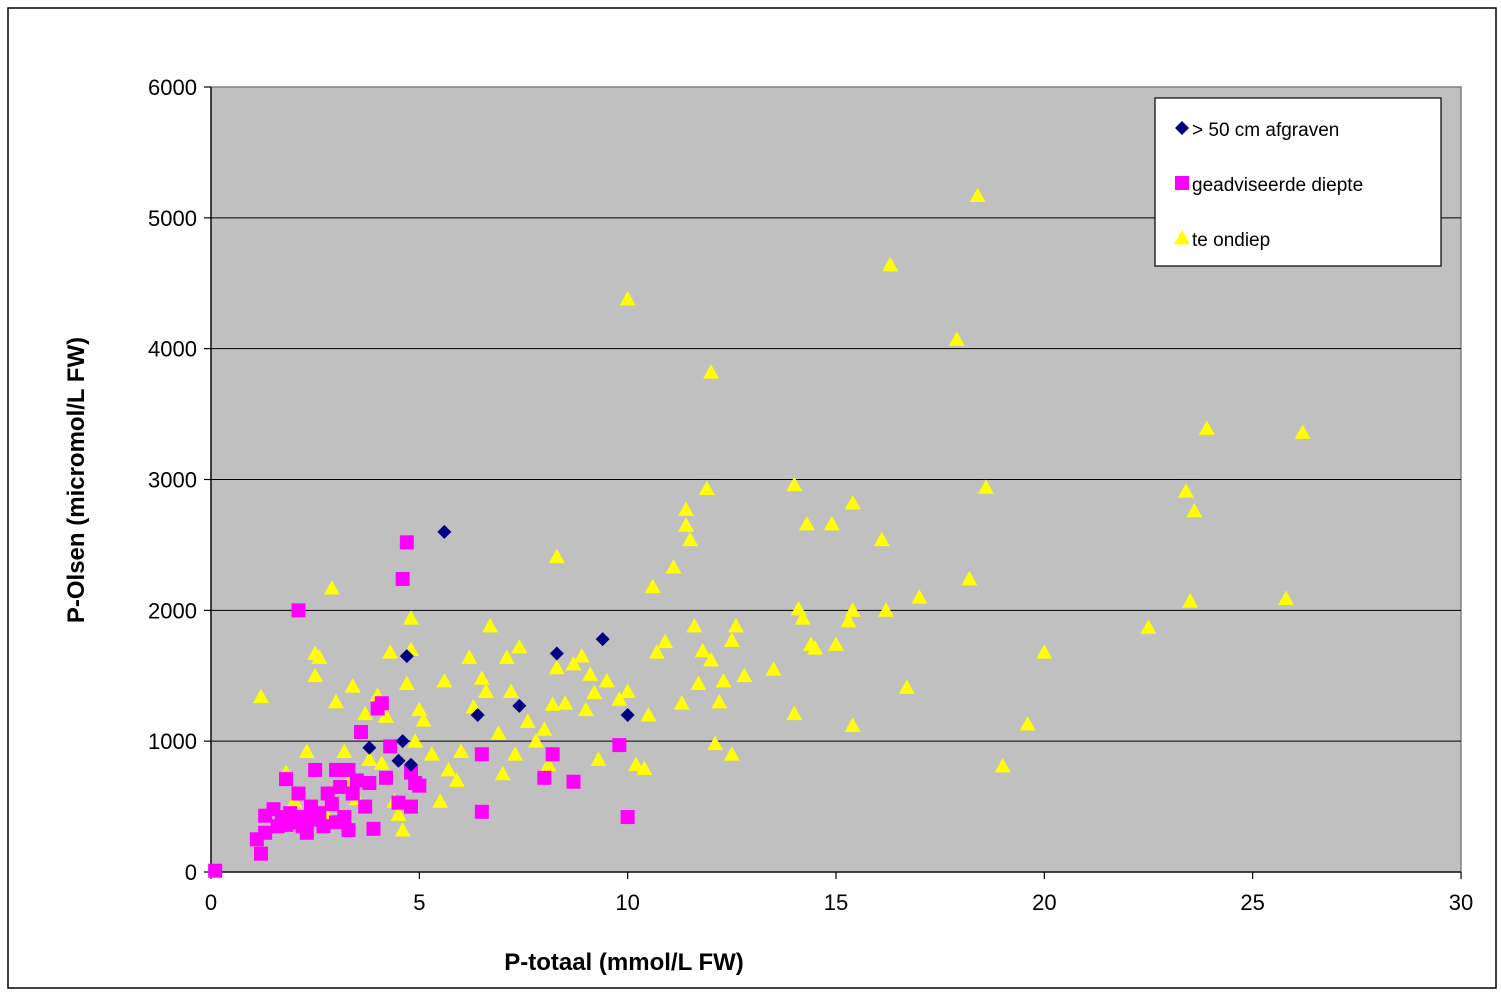 This screenshot has height=992, width=1501. Describe the element at coordinates (172, 741) in the screenshot. I see `y-tick-label: 1000` at that location.